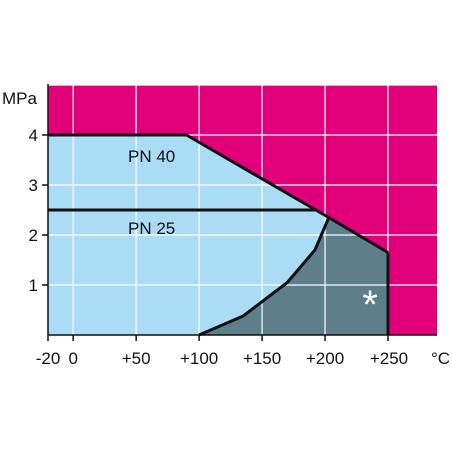  I want to click on x-tick-label: +50, so click(136, 358).